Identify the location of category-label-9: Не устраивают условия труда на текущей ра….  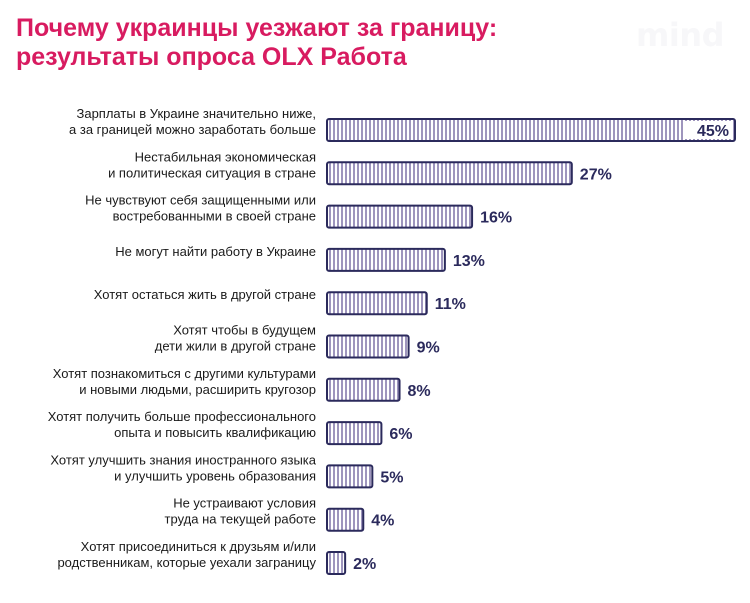
(240, 511).